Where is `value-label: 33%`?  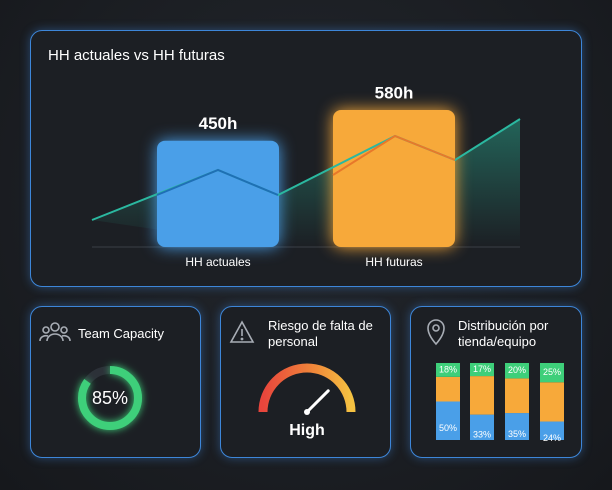
value-label: 33% is located at coordinates (482, 435).